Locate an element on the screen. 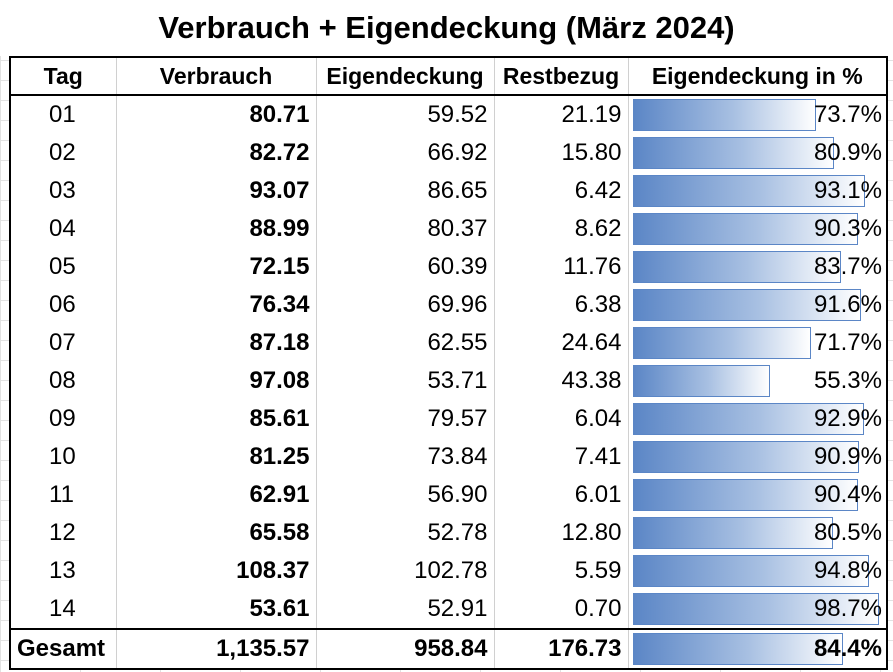 The height and width of the screenshot is (672, 893). cell-verbrauch: 80.71 is located at coordinates (216, 114).